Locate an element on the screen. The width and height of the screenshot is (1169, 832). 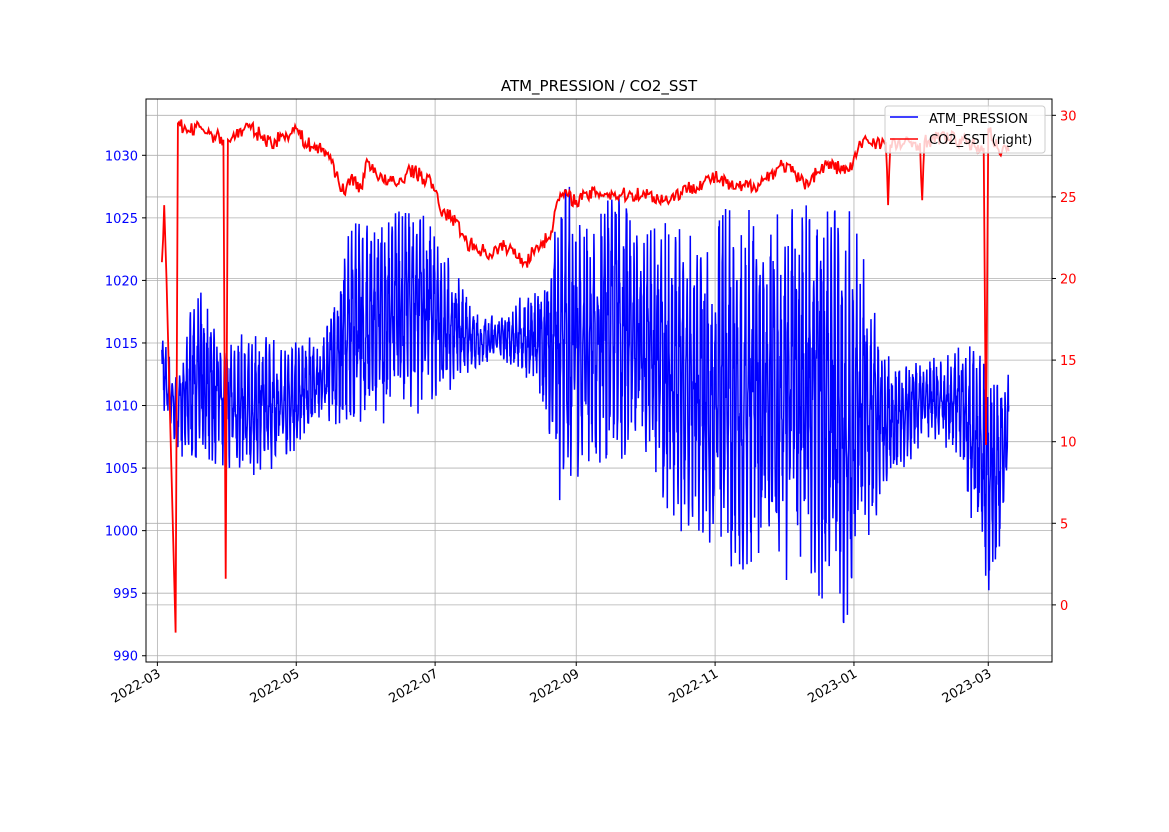
y-tick-label-right: 5 is located at coordinates (1064, 524).